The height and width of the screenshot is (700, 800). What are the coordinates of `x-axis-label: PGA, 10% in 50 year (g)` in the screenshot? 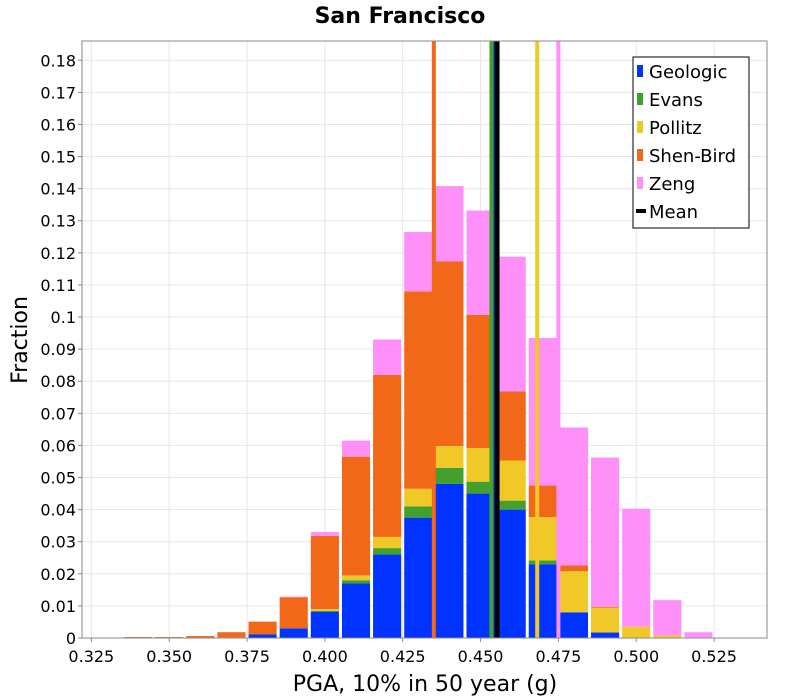 It's located at (425, 684).